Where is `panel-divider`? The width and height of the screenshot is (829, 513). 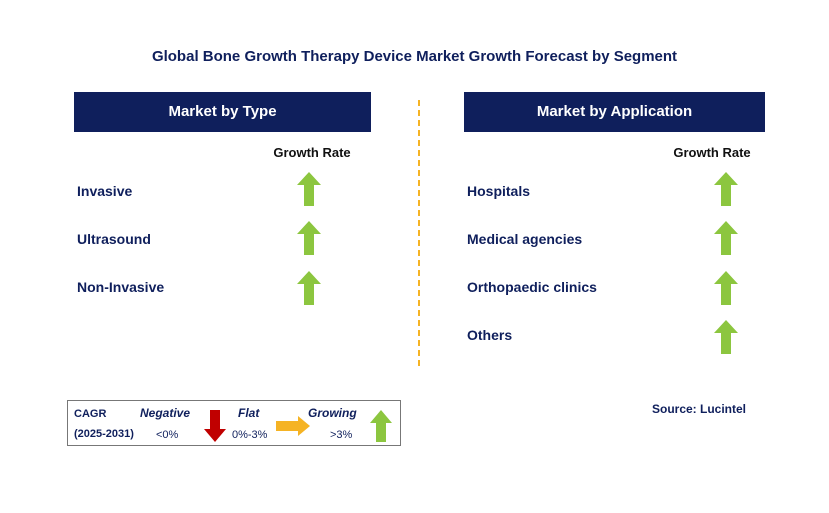
panel-divider is located at coordinates (419, 233).